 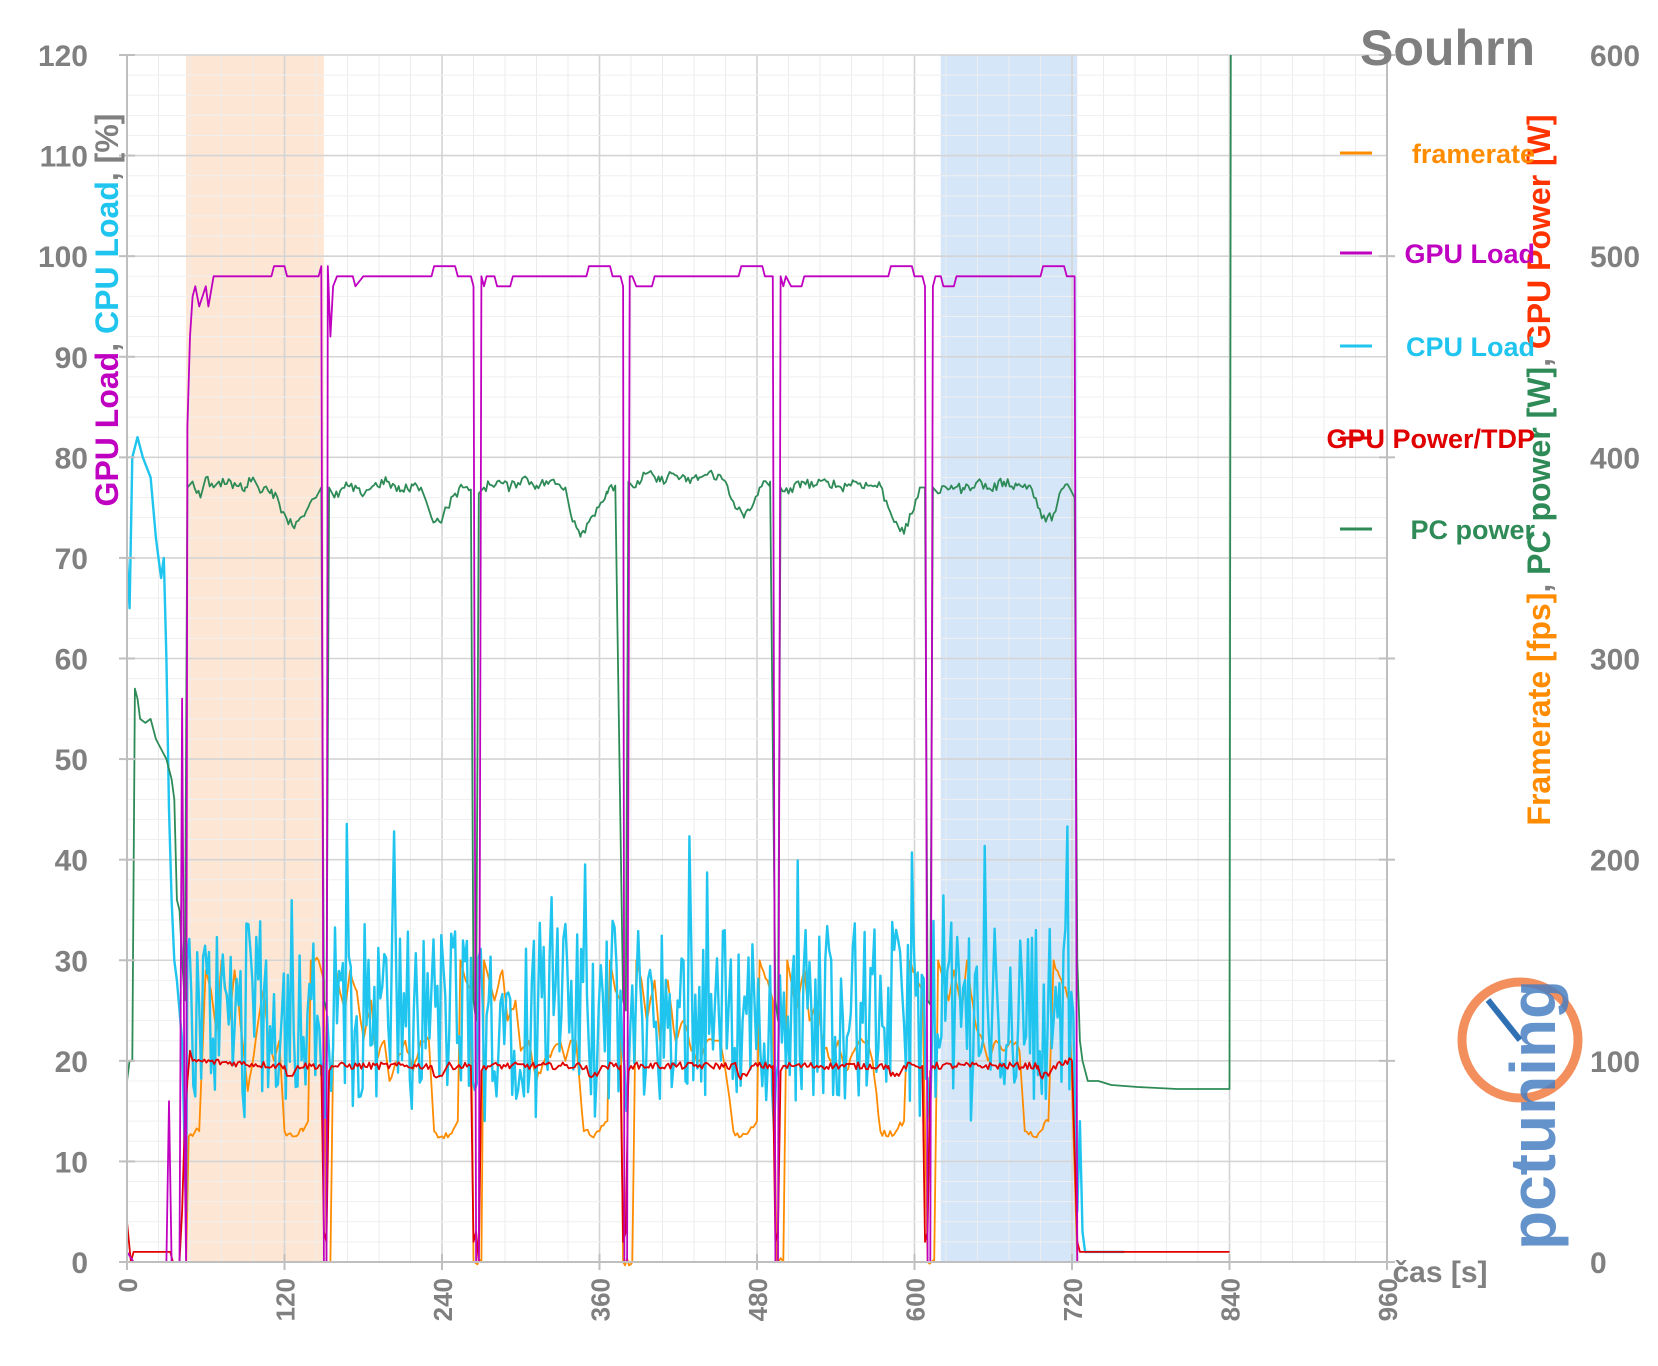 I want to click on y-axis-label-right-text-part: PC power [W], so click(x=1539, y=471).